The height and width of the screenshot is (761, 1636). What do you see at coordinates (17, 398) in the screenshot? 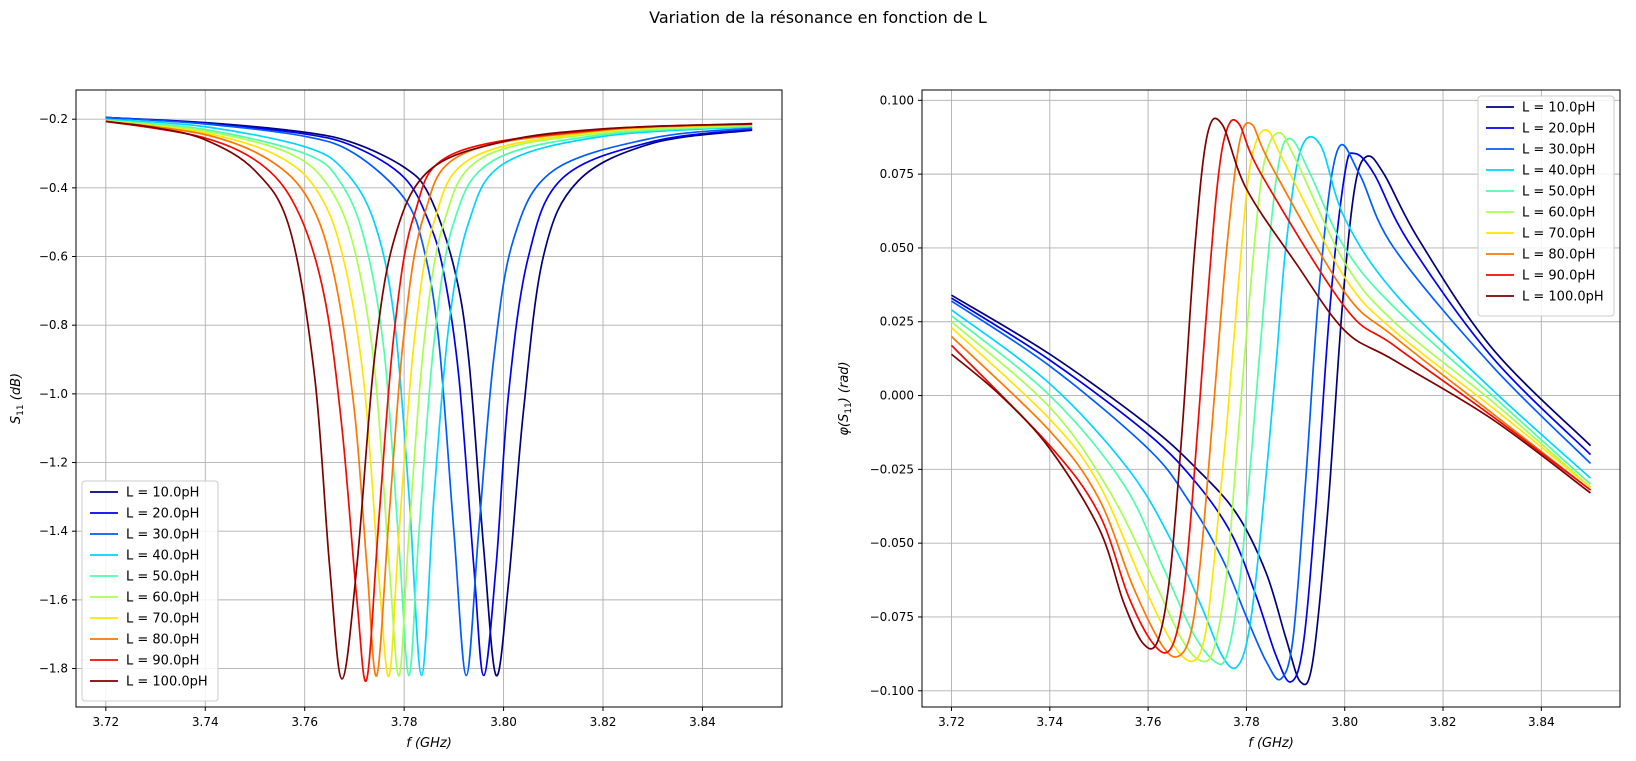
I see `y-axis-label: S11 (dB)` at bounding box center [17, 398].